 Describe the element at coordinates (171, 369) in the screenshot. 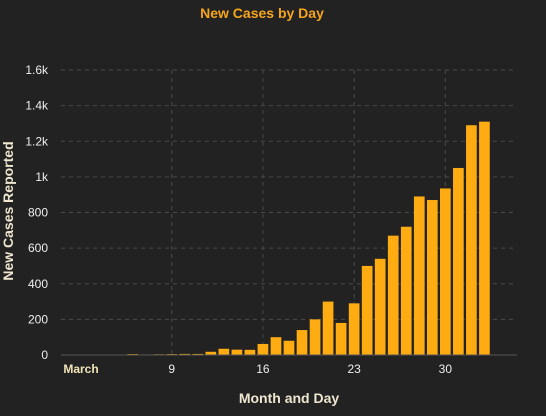

I see `x-tick-label: 9` at that location.